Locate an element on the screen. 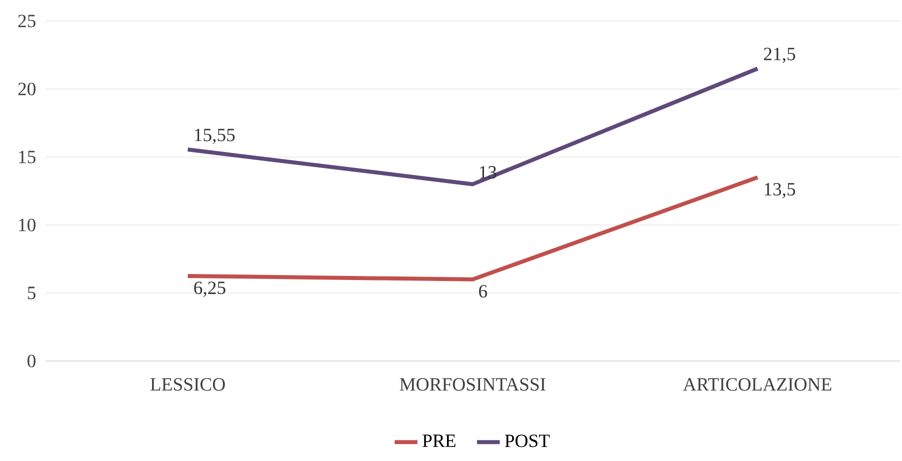  data-label: 6 is located at coordinates (483, 291).